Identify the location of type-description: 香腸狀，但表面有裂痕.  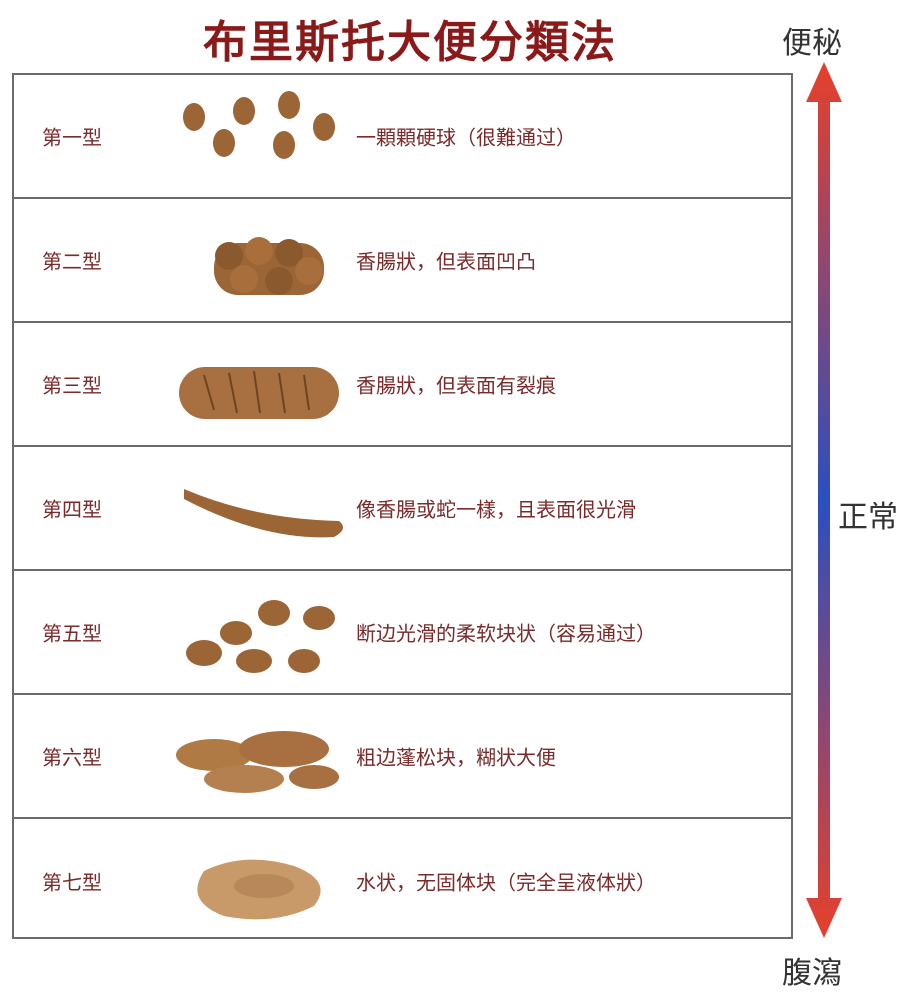
(456, 385).